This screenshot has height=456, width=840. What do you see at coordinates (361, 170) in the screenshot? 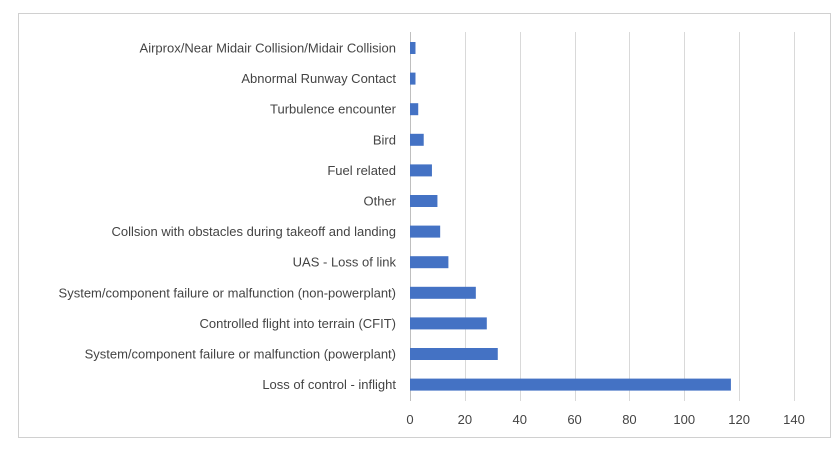
I see `category-label: Fuel related` at bounding box center [361, 170].